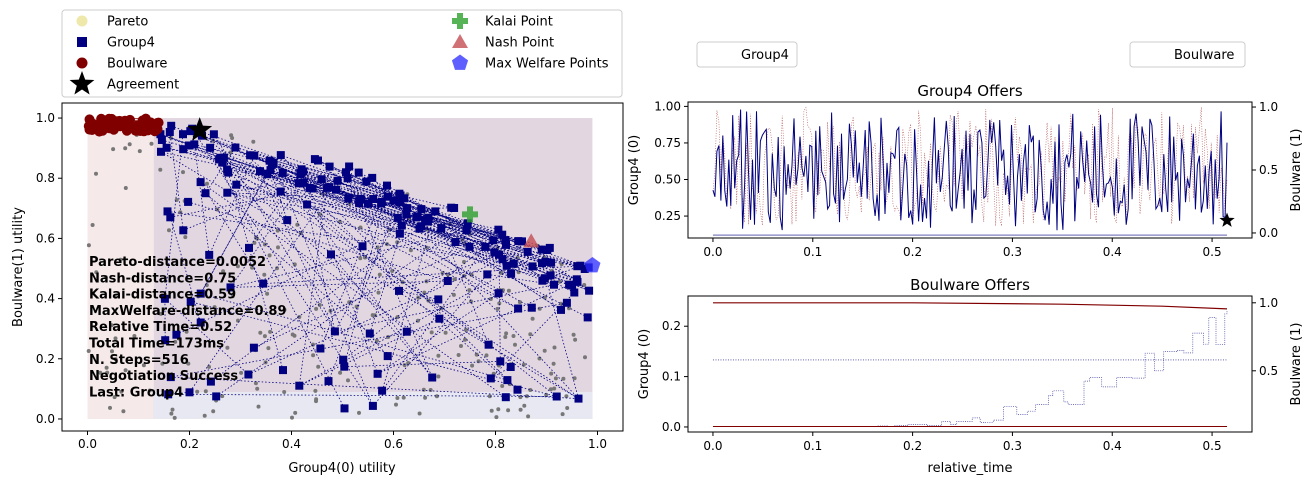 This screenshot has height=485, width=1312. I want to click on group4-offers-xtick-label: 0.5, so click(1212, 252).